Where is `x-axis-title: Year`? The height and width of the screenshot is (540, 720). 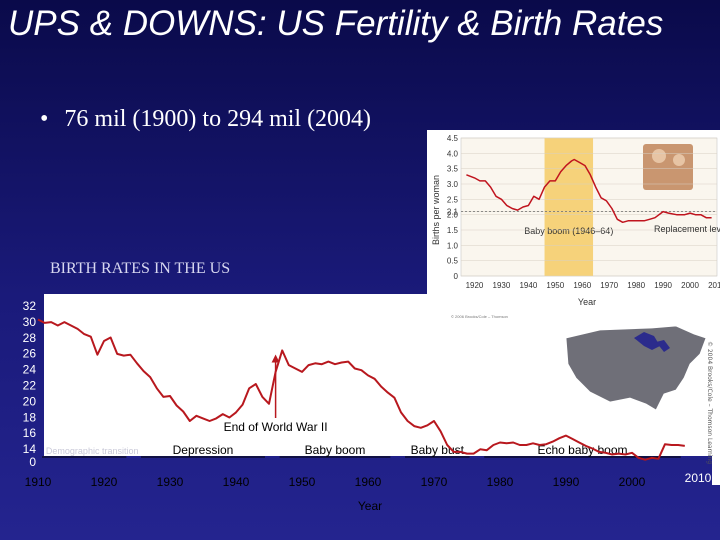 x-axis-title: Year is located at coordinates (370, 506).